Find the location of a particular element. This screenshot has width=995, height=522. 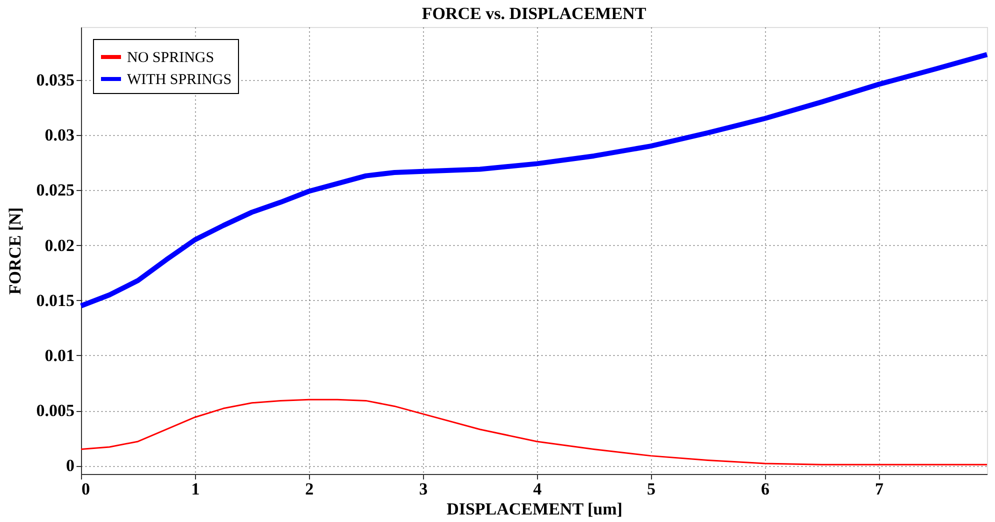

chart-title: FORCE vs. DISPLACEMENT is located at coordinates (534, 13).